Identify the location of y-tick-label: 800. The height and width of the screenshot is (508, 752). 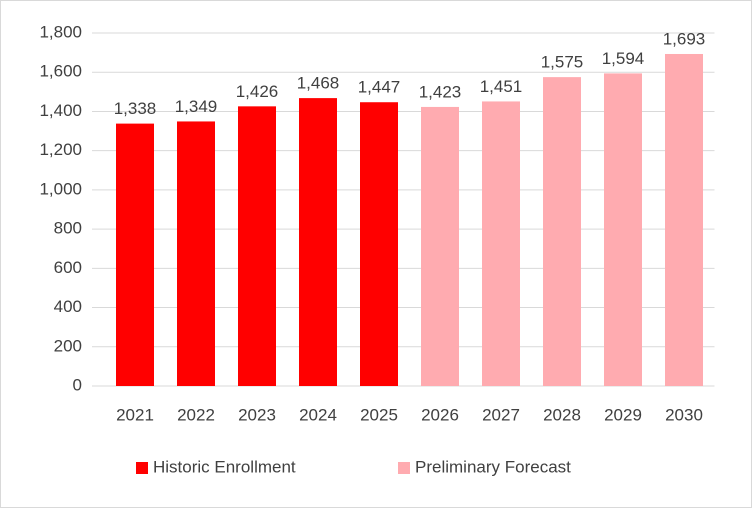
(68, 228).